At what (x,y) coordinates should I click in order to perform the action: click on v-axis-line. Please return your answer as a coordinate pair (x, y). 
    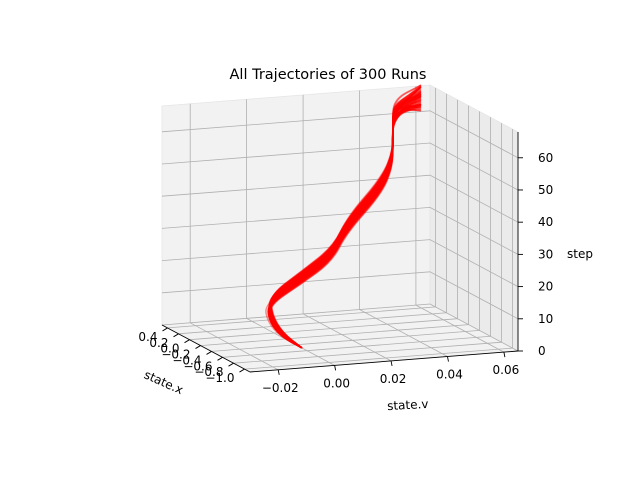
    Looking at the image, I should click on (384, 361).